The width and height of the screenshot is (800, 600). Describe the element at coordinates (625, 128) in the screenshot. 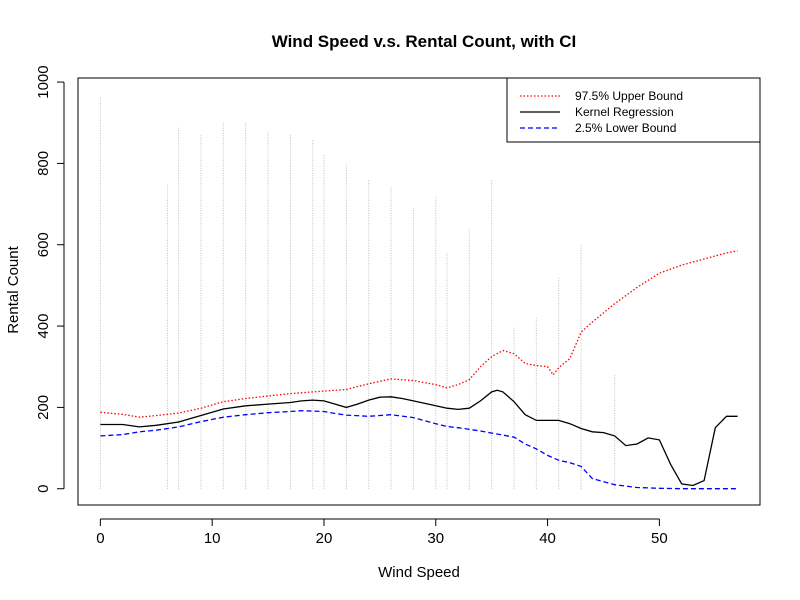

I see `legend-label: 2.5% Lower Bound` at that location.